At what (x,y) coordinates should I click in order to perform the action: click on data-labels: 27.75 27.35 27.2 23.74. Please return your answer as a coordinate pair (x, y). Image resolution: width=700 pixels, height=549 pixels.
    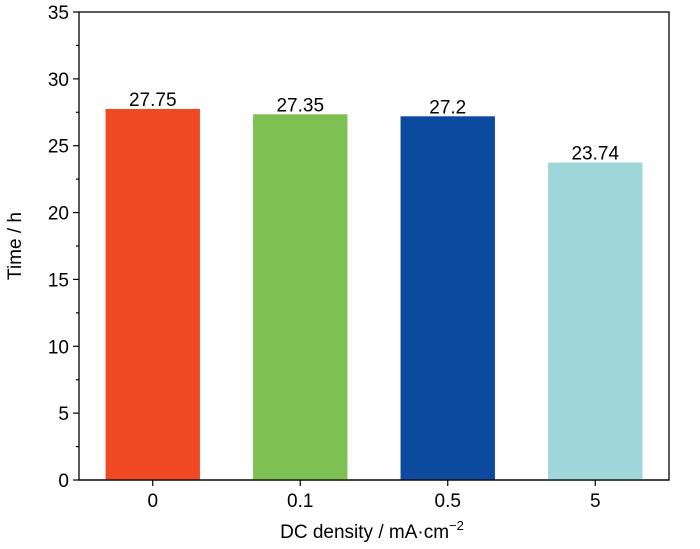
    Looking at the image, I should click on (374, 127).